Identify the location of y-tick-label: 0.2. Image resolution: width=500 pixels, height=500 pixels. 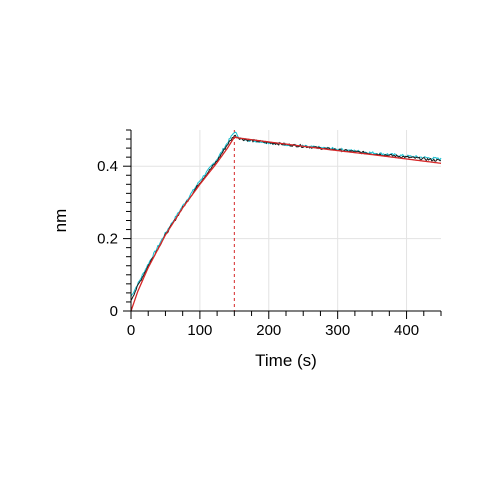
(107, 239).